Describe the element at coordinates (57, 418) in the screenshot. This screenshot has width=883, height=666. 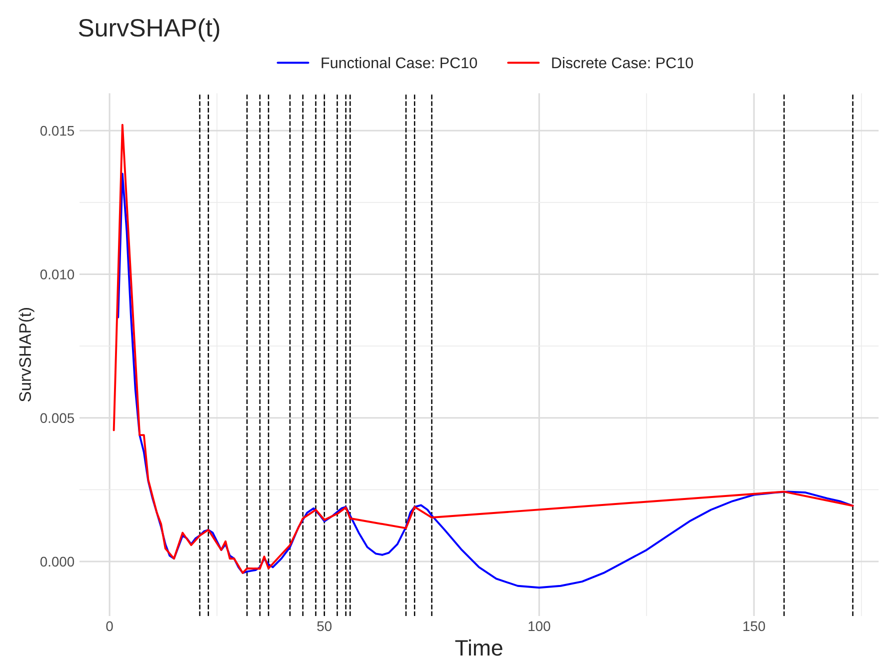
I see `y-tick-label: 0.005` at that location.